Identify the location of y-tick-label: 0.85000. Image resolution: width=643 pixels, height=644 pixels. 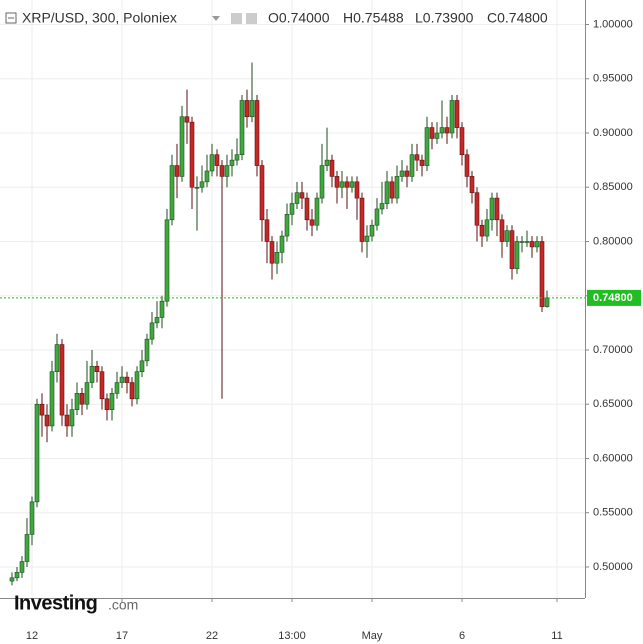
(613, 187).